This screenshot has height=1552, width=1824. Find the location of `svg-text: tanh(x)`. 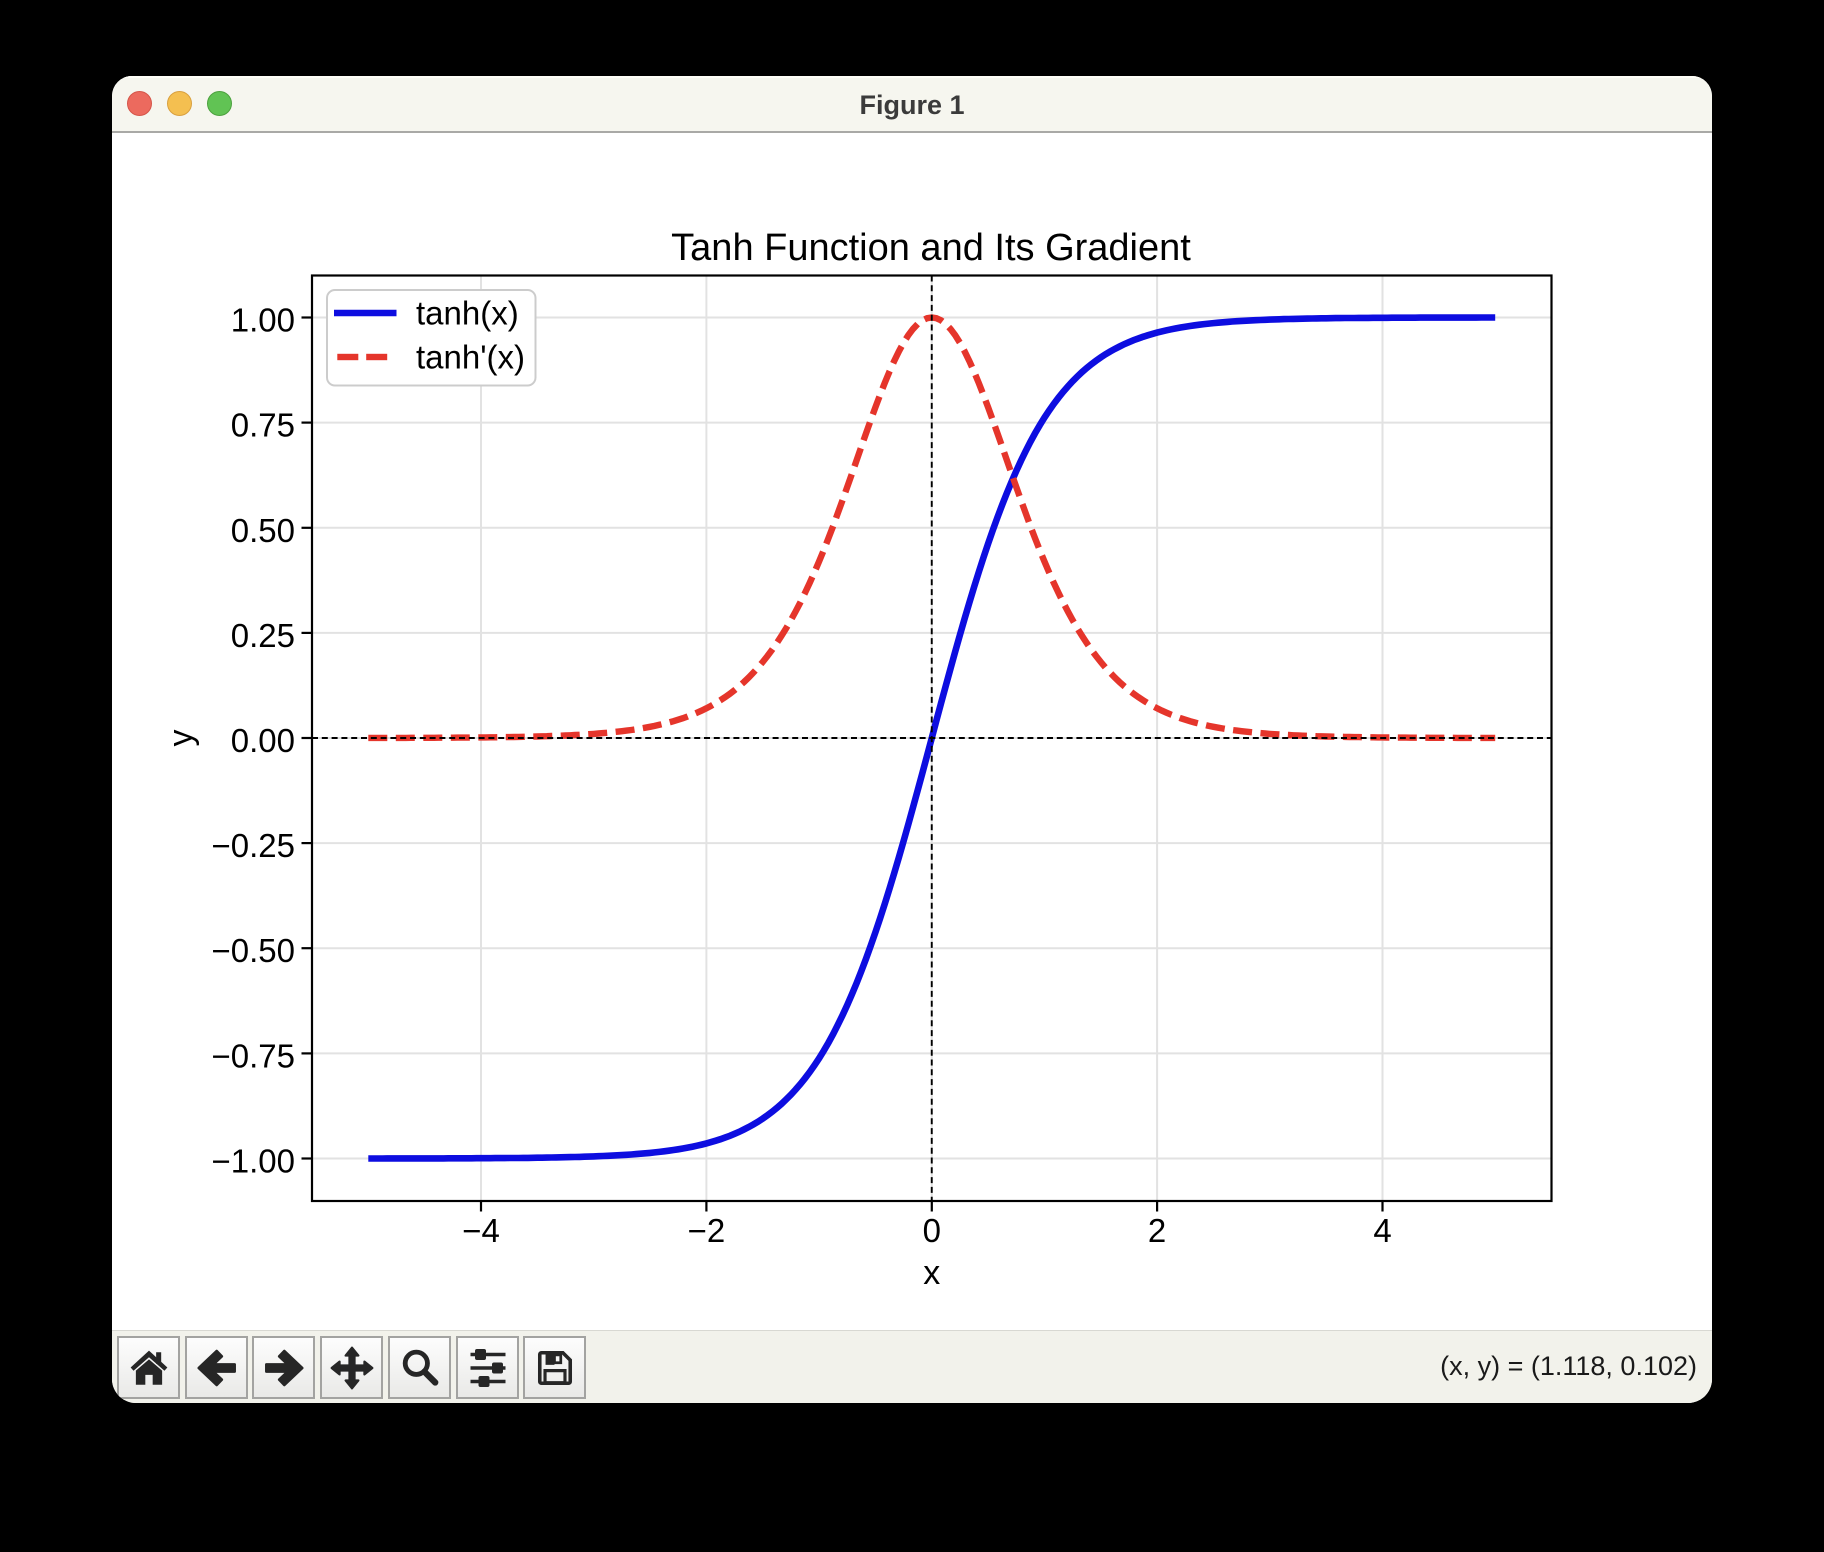

svg-text: tanh(x) is located at coordinates (467, 313).